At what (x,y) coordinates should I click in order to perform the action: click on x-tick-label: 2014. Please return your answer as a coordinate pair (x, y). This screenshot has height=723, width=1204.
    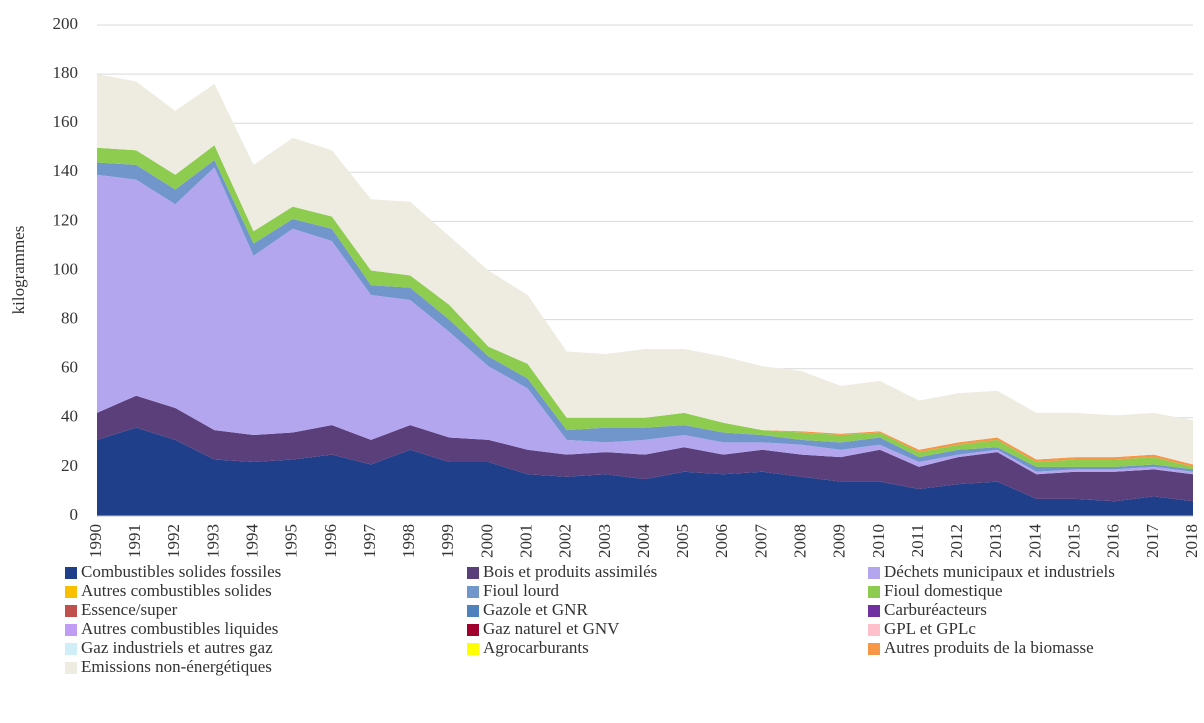
    Looking at the image, I should click on (1034, 541).